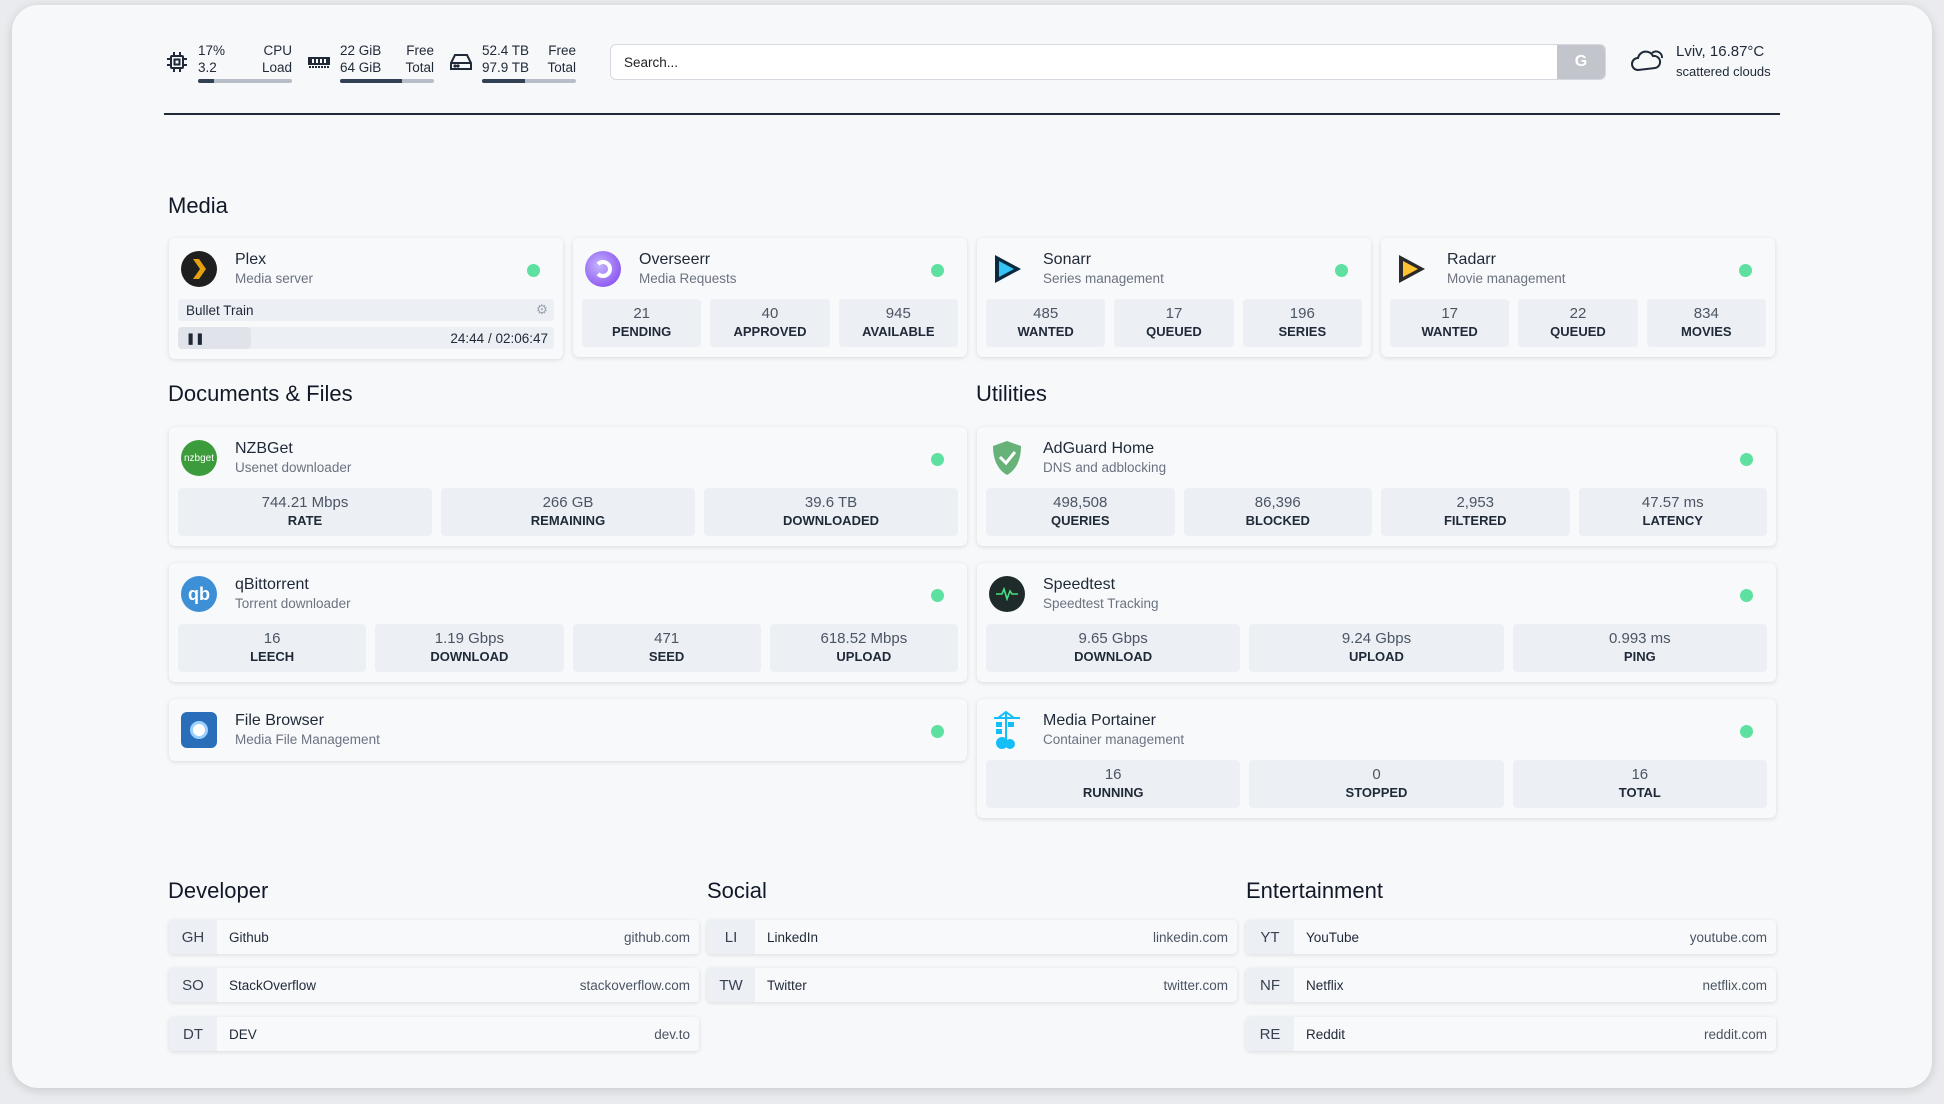 The height and width of the screenshot is (1104, 1944). What do you see at coordinates (1080, 520) in the screenshot?
I see `stat-label: QUERIES` at bounding box center [1080, 520].